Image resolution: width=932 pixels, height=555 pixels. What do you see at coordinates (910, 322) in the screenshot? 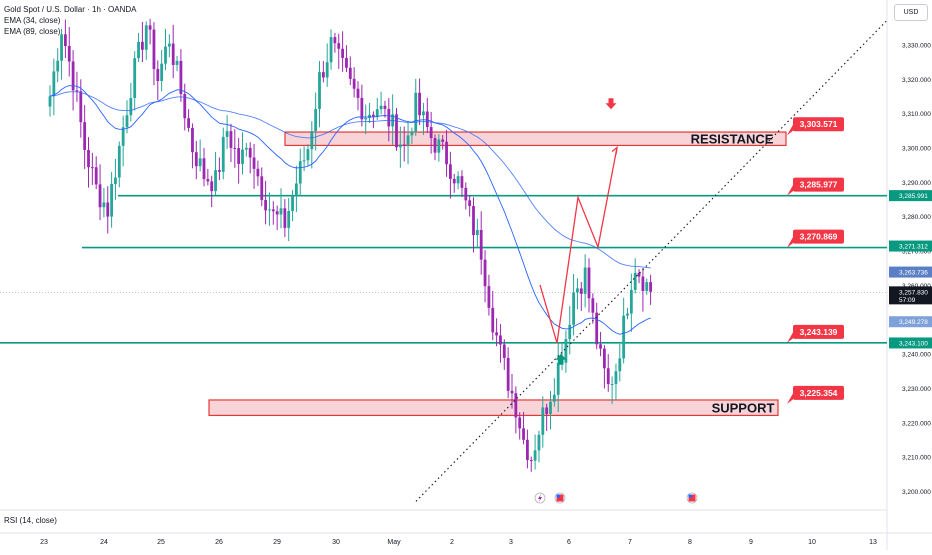
I see `price-tag-ema2` at bounding box center [910, 322].